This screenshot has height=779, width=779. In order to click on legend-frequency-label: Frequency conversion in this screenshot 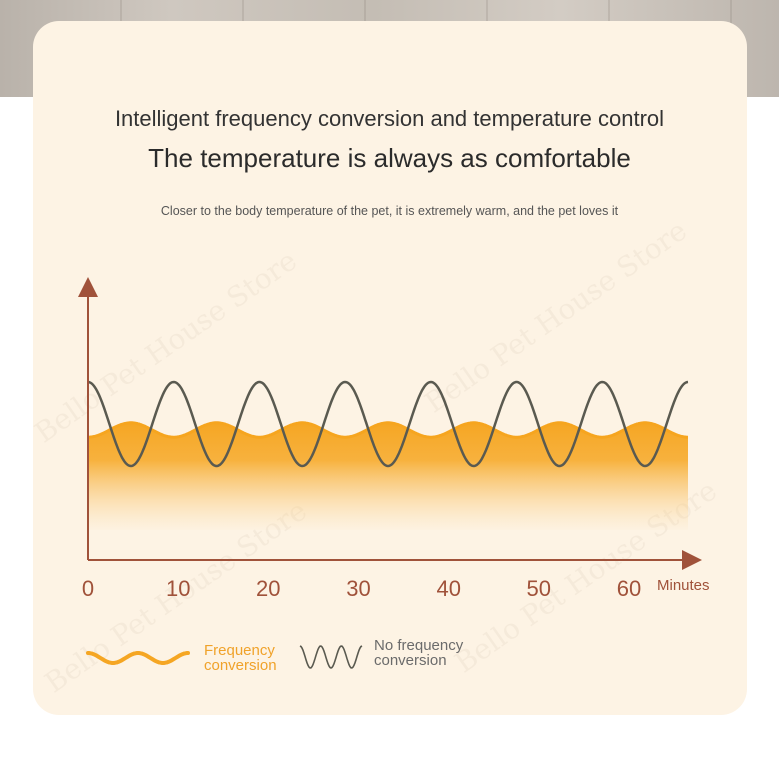, I will do `click(240, 658)`.